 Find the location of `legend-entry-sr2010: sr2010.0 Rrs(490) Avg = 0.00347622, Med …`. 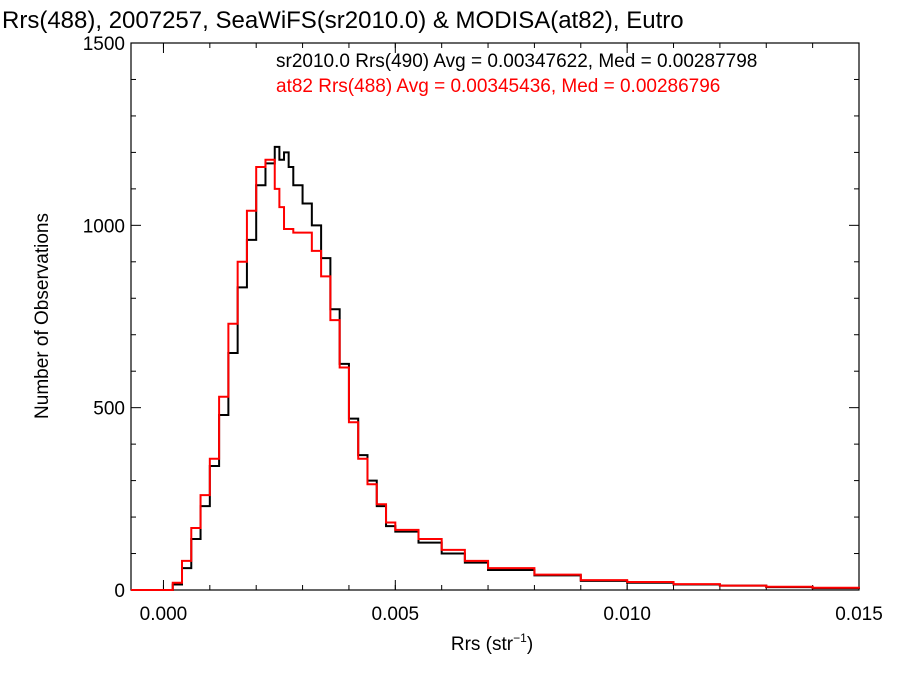

legend-entry-sr2010: sr2010.0 Rrs(490) Avg = 0.00347622, Med … is located at coordinates (516, 61).